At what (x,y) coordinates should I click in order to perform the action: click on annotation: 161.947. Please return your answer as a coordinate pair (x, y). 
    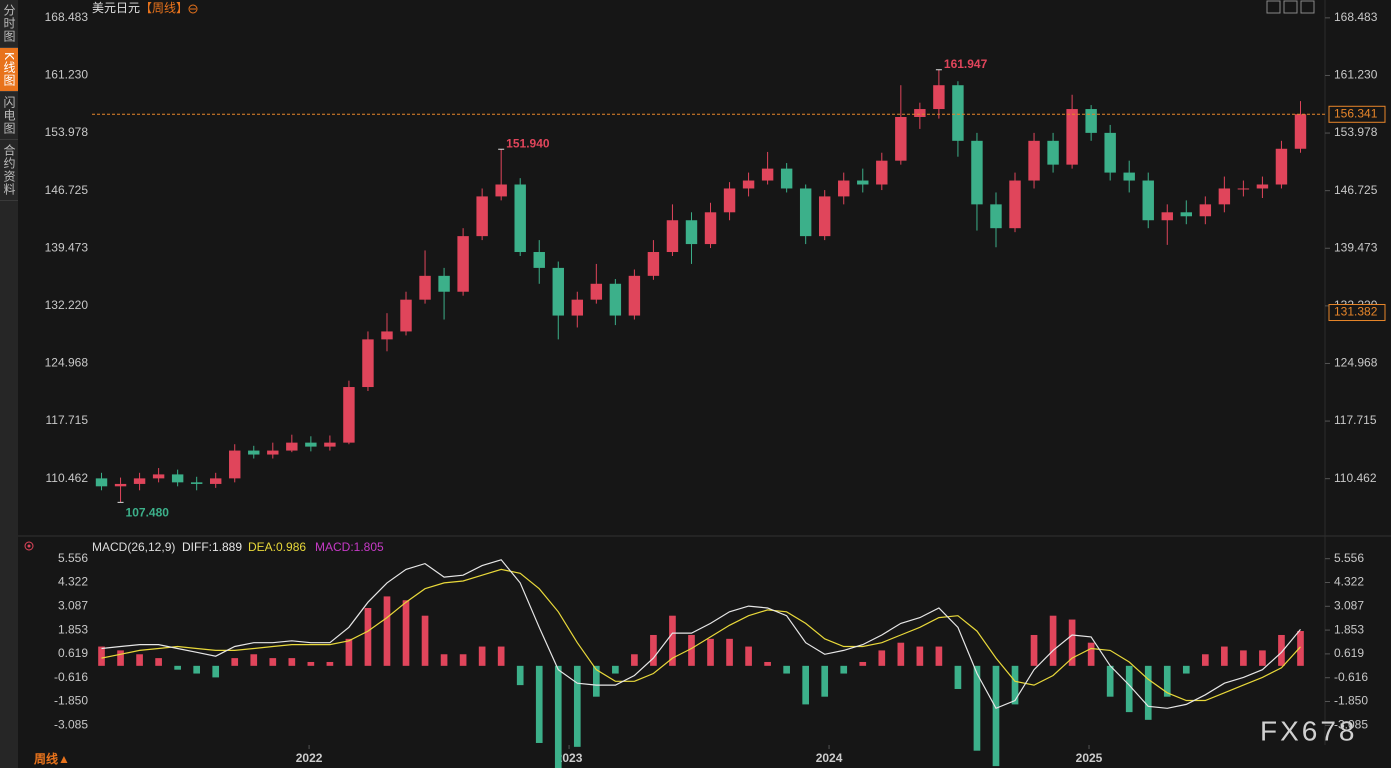
    Looking at the image, I should click on (966, 64).